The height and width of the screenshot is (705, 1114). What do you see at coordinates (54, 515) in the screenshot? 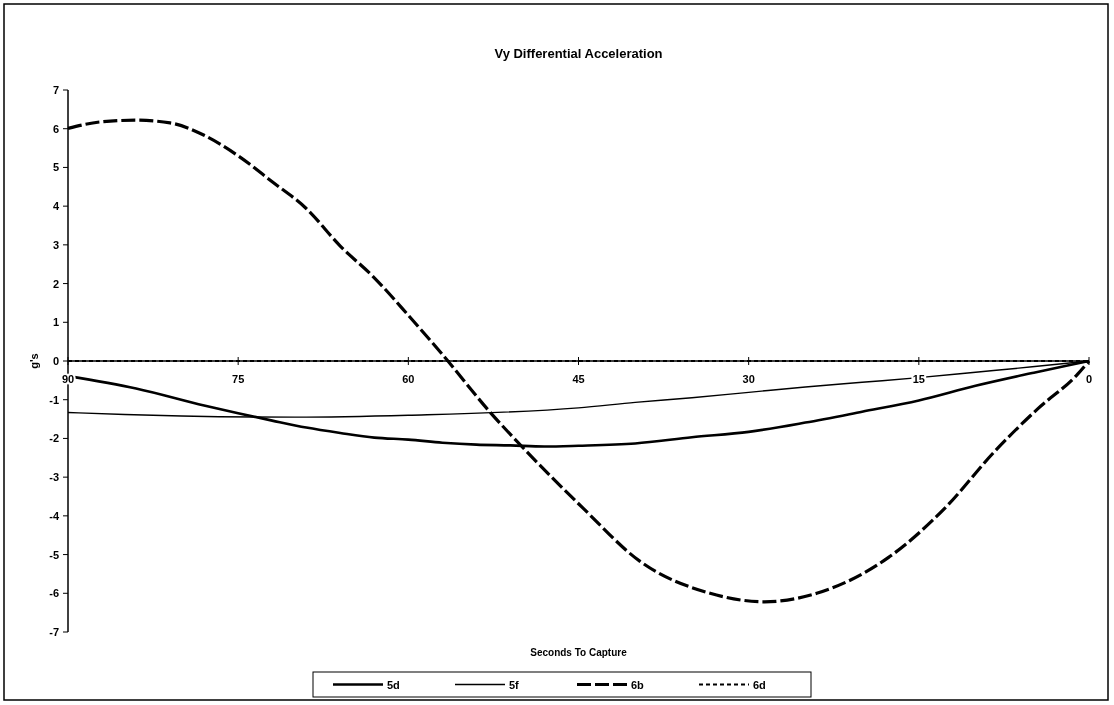
I see `y-tick-label: -4` at bounding box center [54, 515].